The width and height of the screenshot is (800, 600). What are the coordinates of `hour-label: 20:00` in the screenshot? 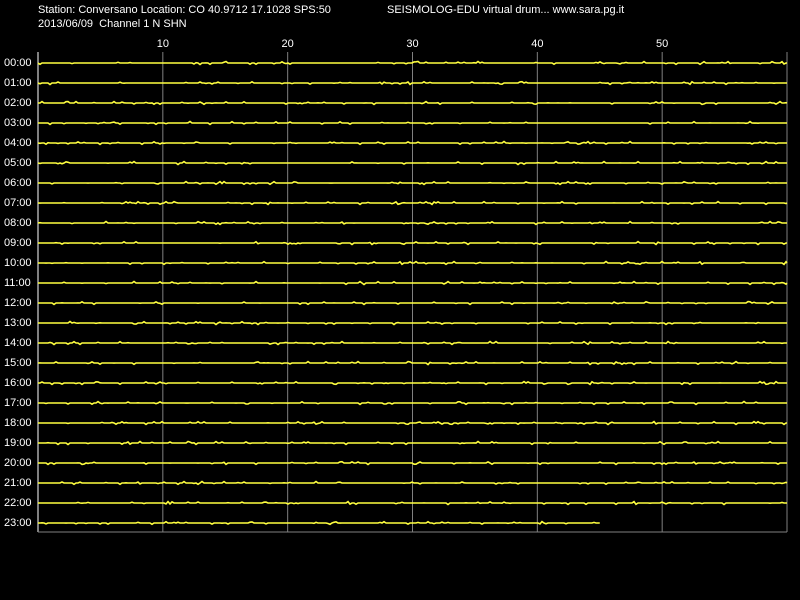 It's located at (18, 463).